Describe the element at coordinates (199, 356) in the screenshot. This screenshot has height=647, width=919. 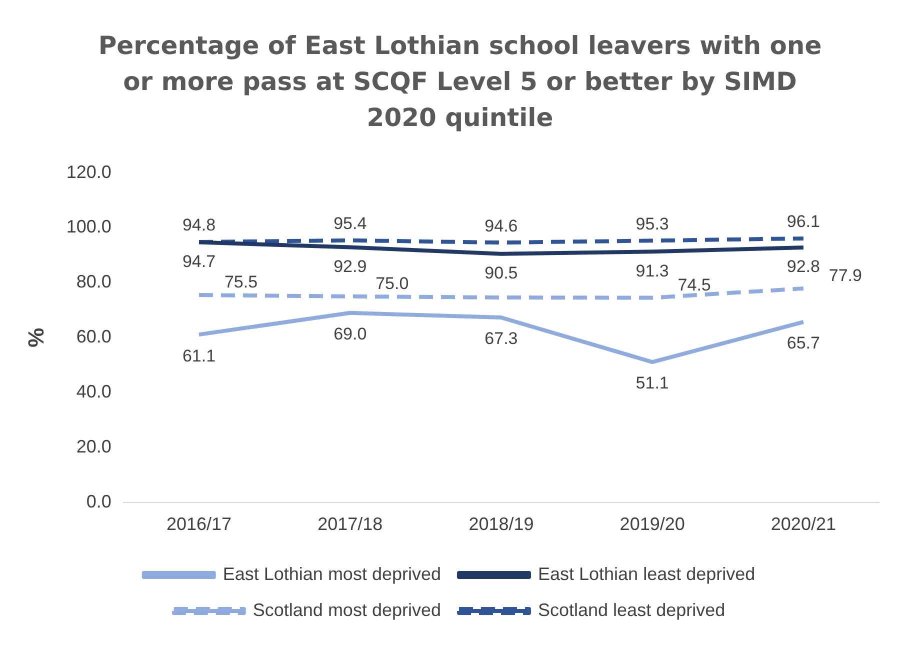
I see `data-label: 61.1` at that location.